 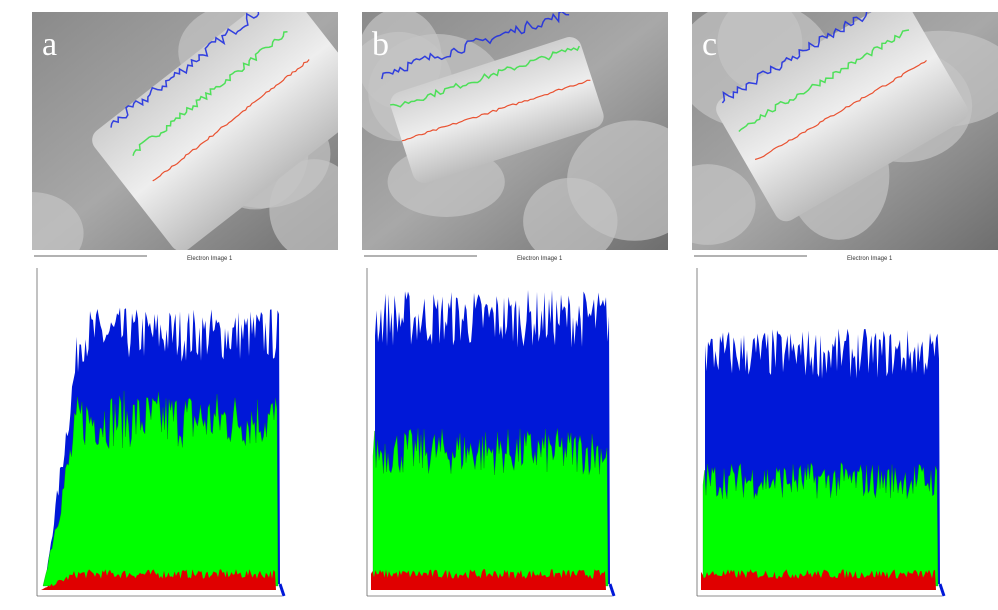 What do you see at coordinates (380, 44) in the screenshot?
I see `panel-label: b` at bounding box center [380, 44].